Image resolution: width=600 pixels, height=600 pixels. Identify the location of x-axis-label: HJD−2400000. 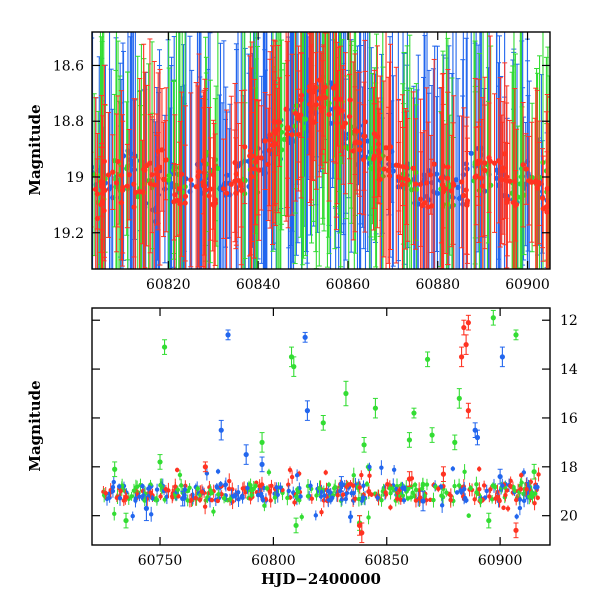
(321, 579).